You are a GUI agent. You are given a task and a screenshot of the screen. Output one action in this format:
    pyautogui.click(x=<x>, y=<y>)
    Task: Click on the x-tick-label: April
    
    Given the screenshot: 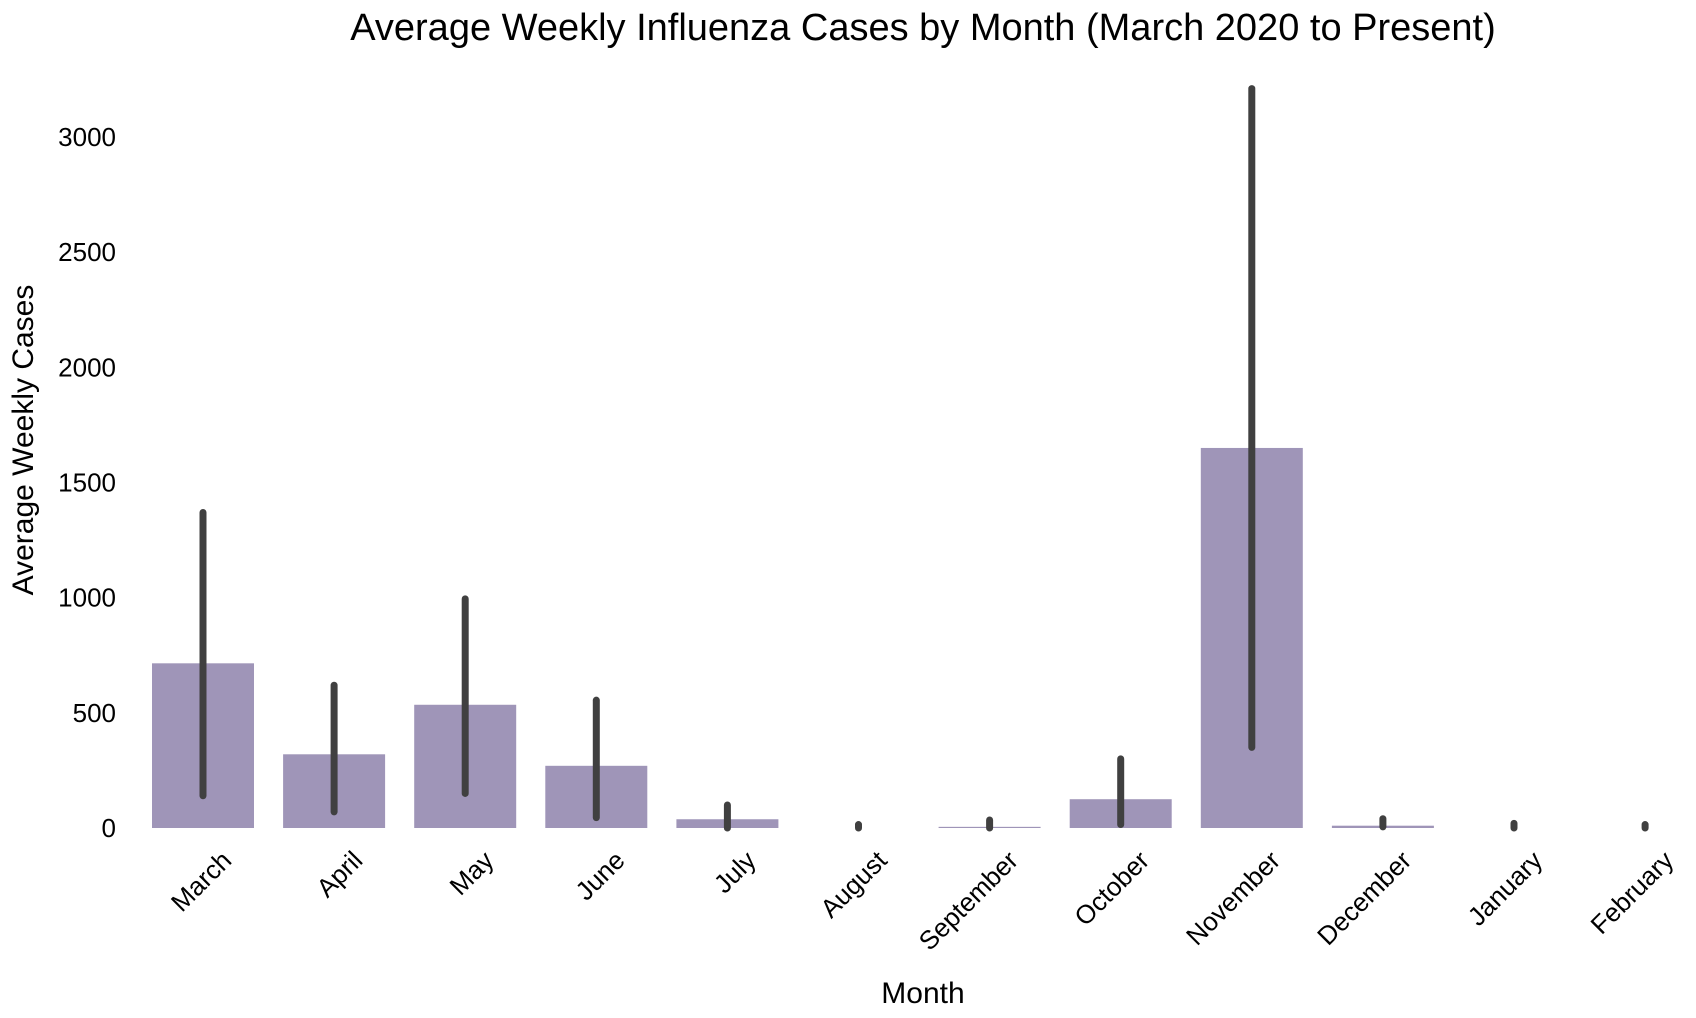 What is the action you would take?
    pyautogui.click(x=339, y=874)
    